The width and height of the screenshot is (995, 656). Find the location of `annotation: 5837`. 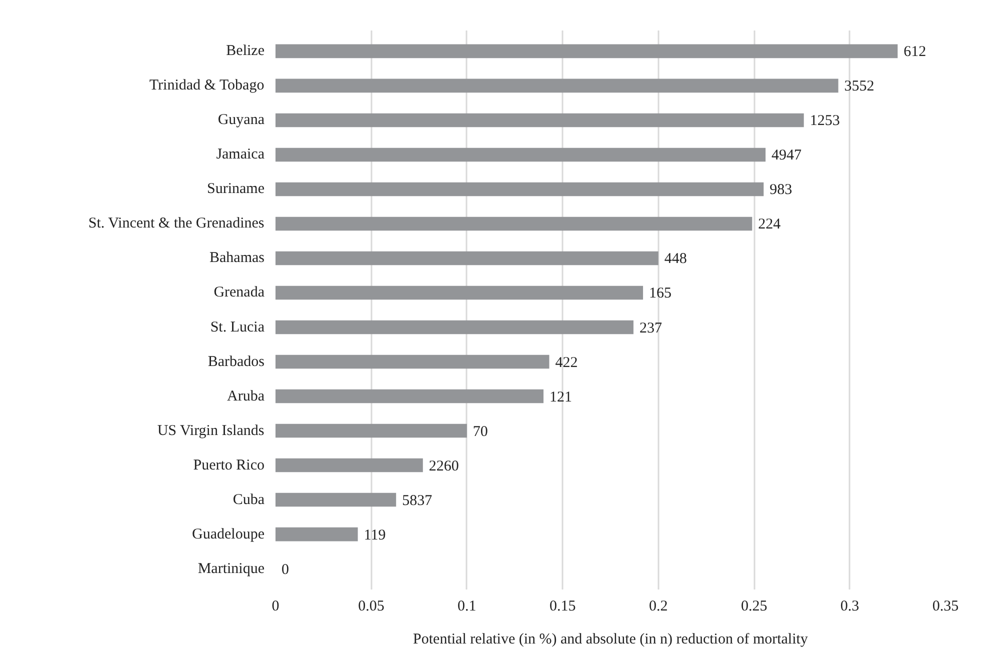

annotation: 5837 is located at coordinates (417, 500).